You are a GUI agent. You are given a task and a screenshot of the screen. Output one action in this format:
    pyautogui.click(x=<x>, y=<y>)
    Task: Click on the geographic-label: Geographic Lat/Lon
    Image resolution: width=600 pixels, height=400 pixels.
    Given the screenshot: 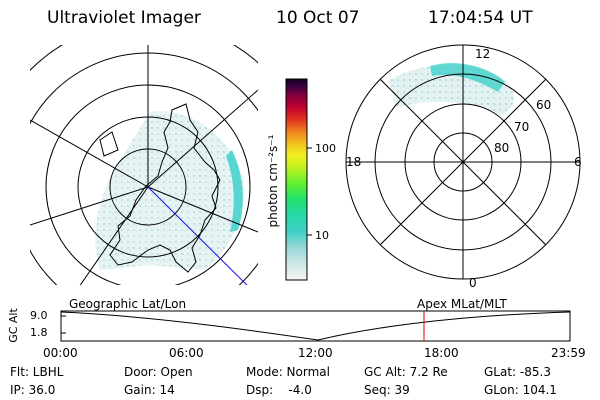 What is the action you would take?
    pyautogui.click(x=128, y=304)
    